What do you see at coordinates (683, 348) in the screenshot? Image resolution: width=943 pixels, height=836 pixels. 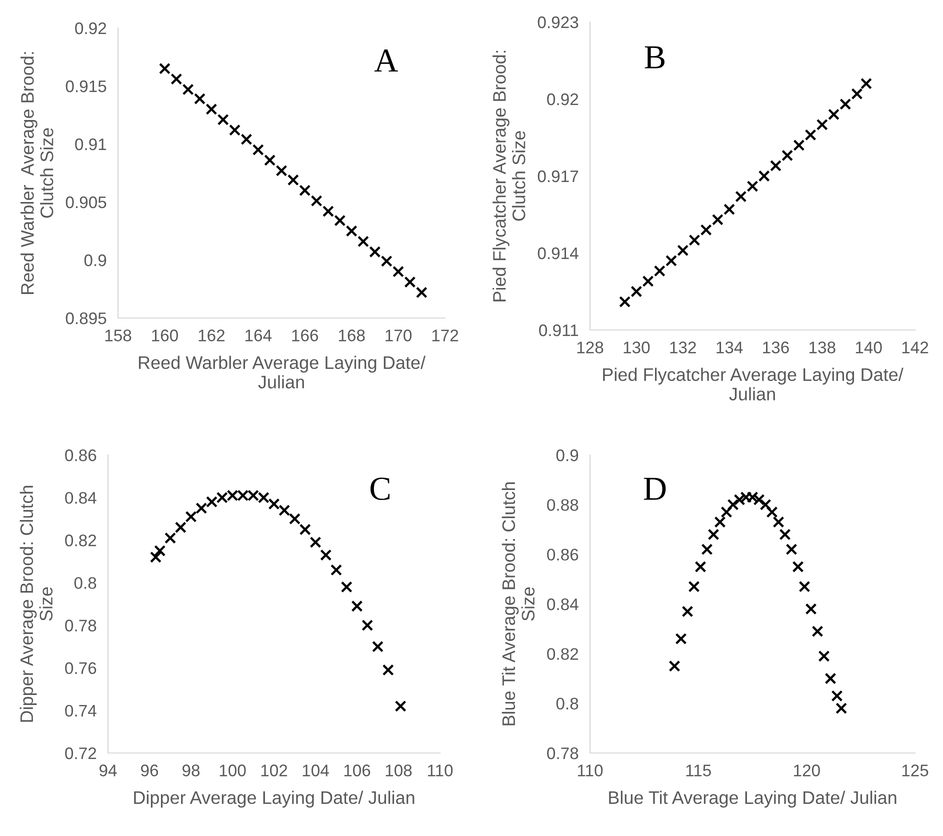 I see `x-tick-label: 132` at bounding box center [683, 348].